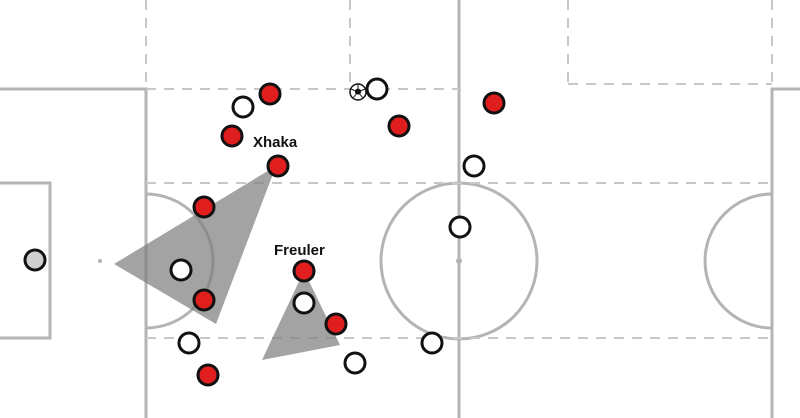 The image size is (800, 418). What do you see at coordinates (278, 166) in the screenshot?
I see `red-player-xhaka` at bounding box center [278, 166].